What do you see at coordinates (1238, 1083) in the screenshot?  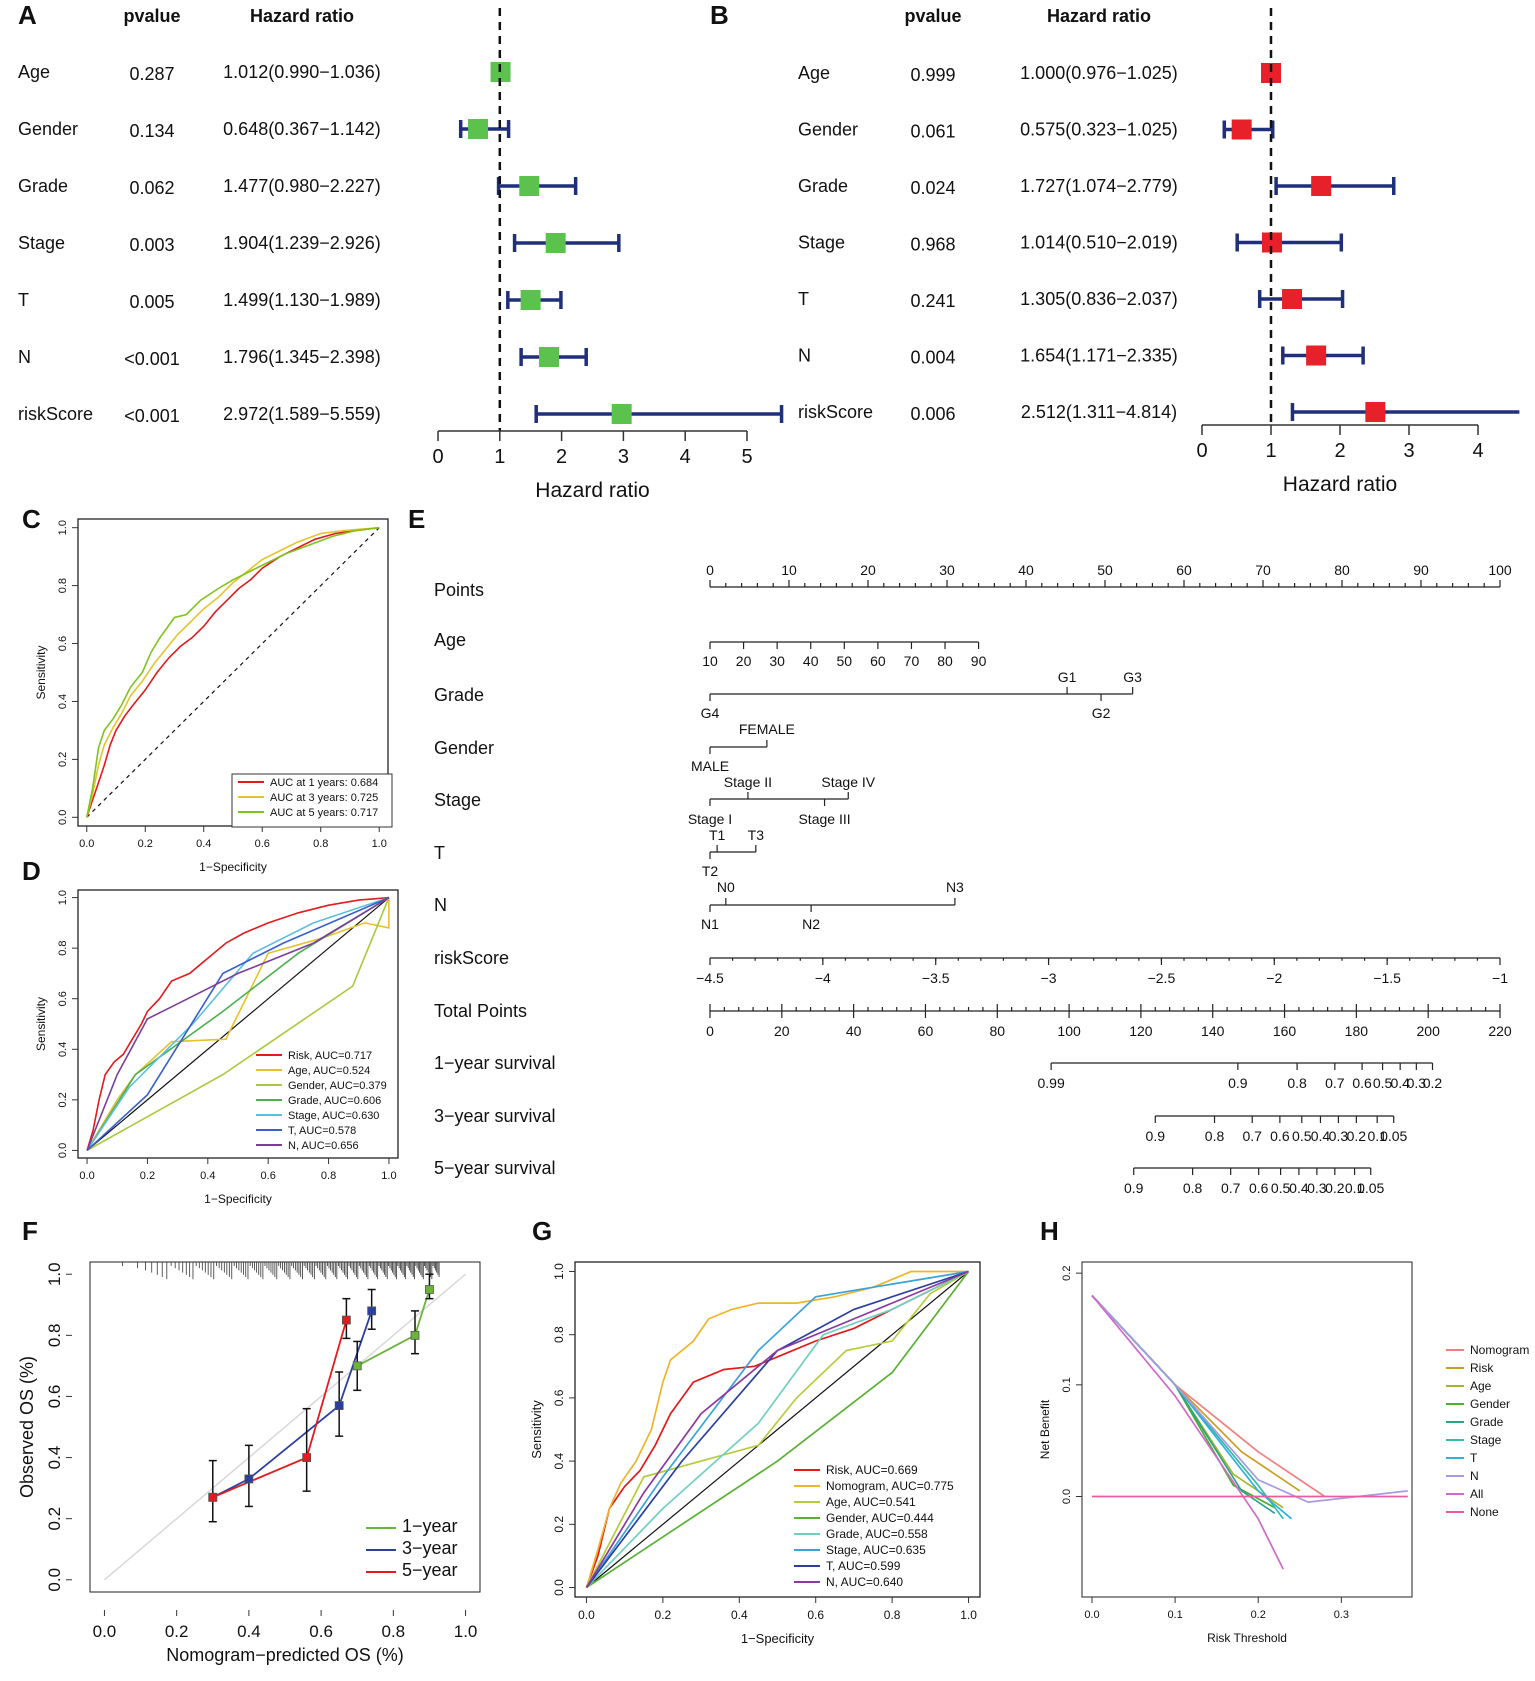 I see `survival-tick-label: 0.9` at bounding box center [1238, 1083].